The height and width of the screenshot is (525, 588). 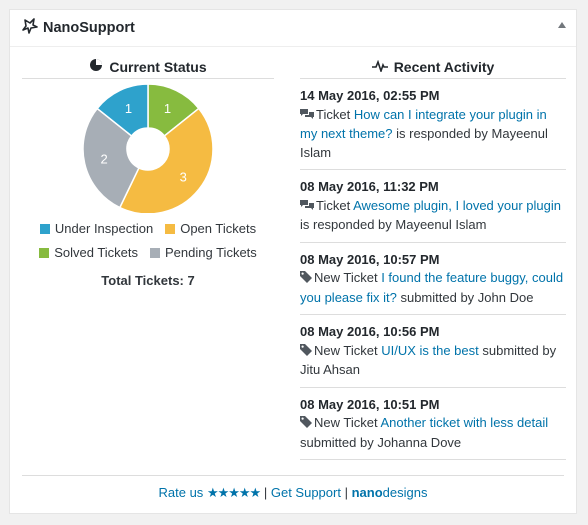 I want to click on collapse-toggle-icon, so click(x=562, y=25).